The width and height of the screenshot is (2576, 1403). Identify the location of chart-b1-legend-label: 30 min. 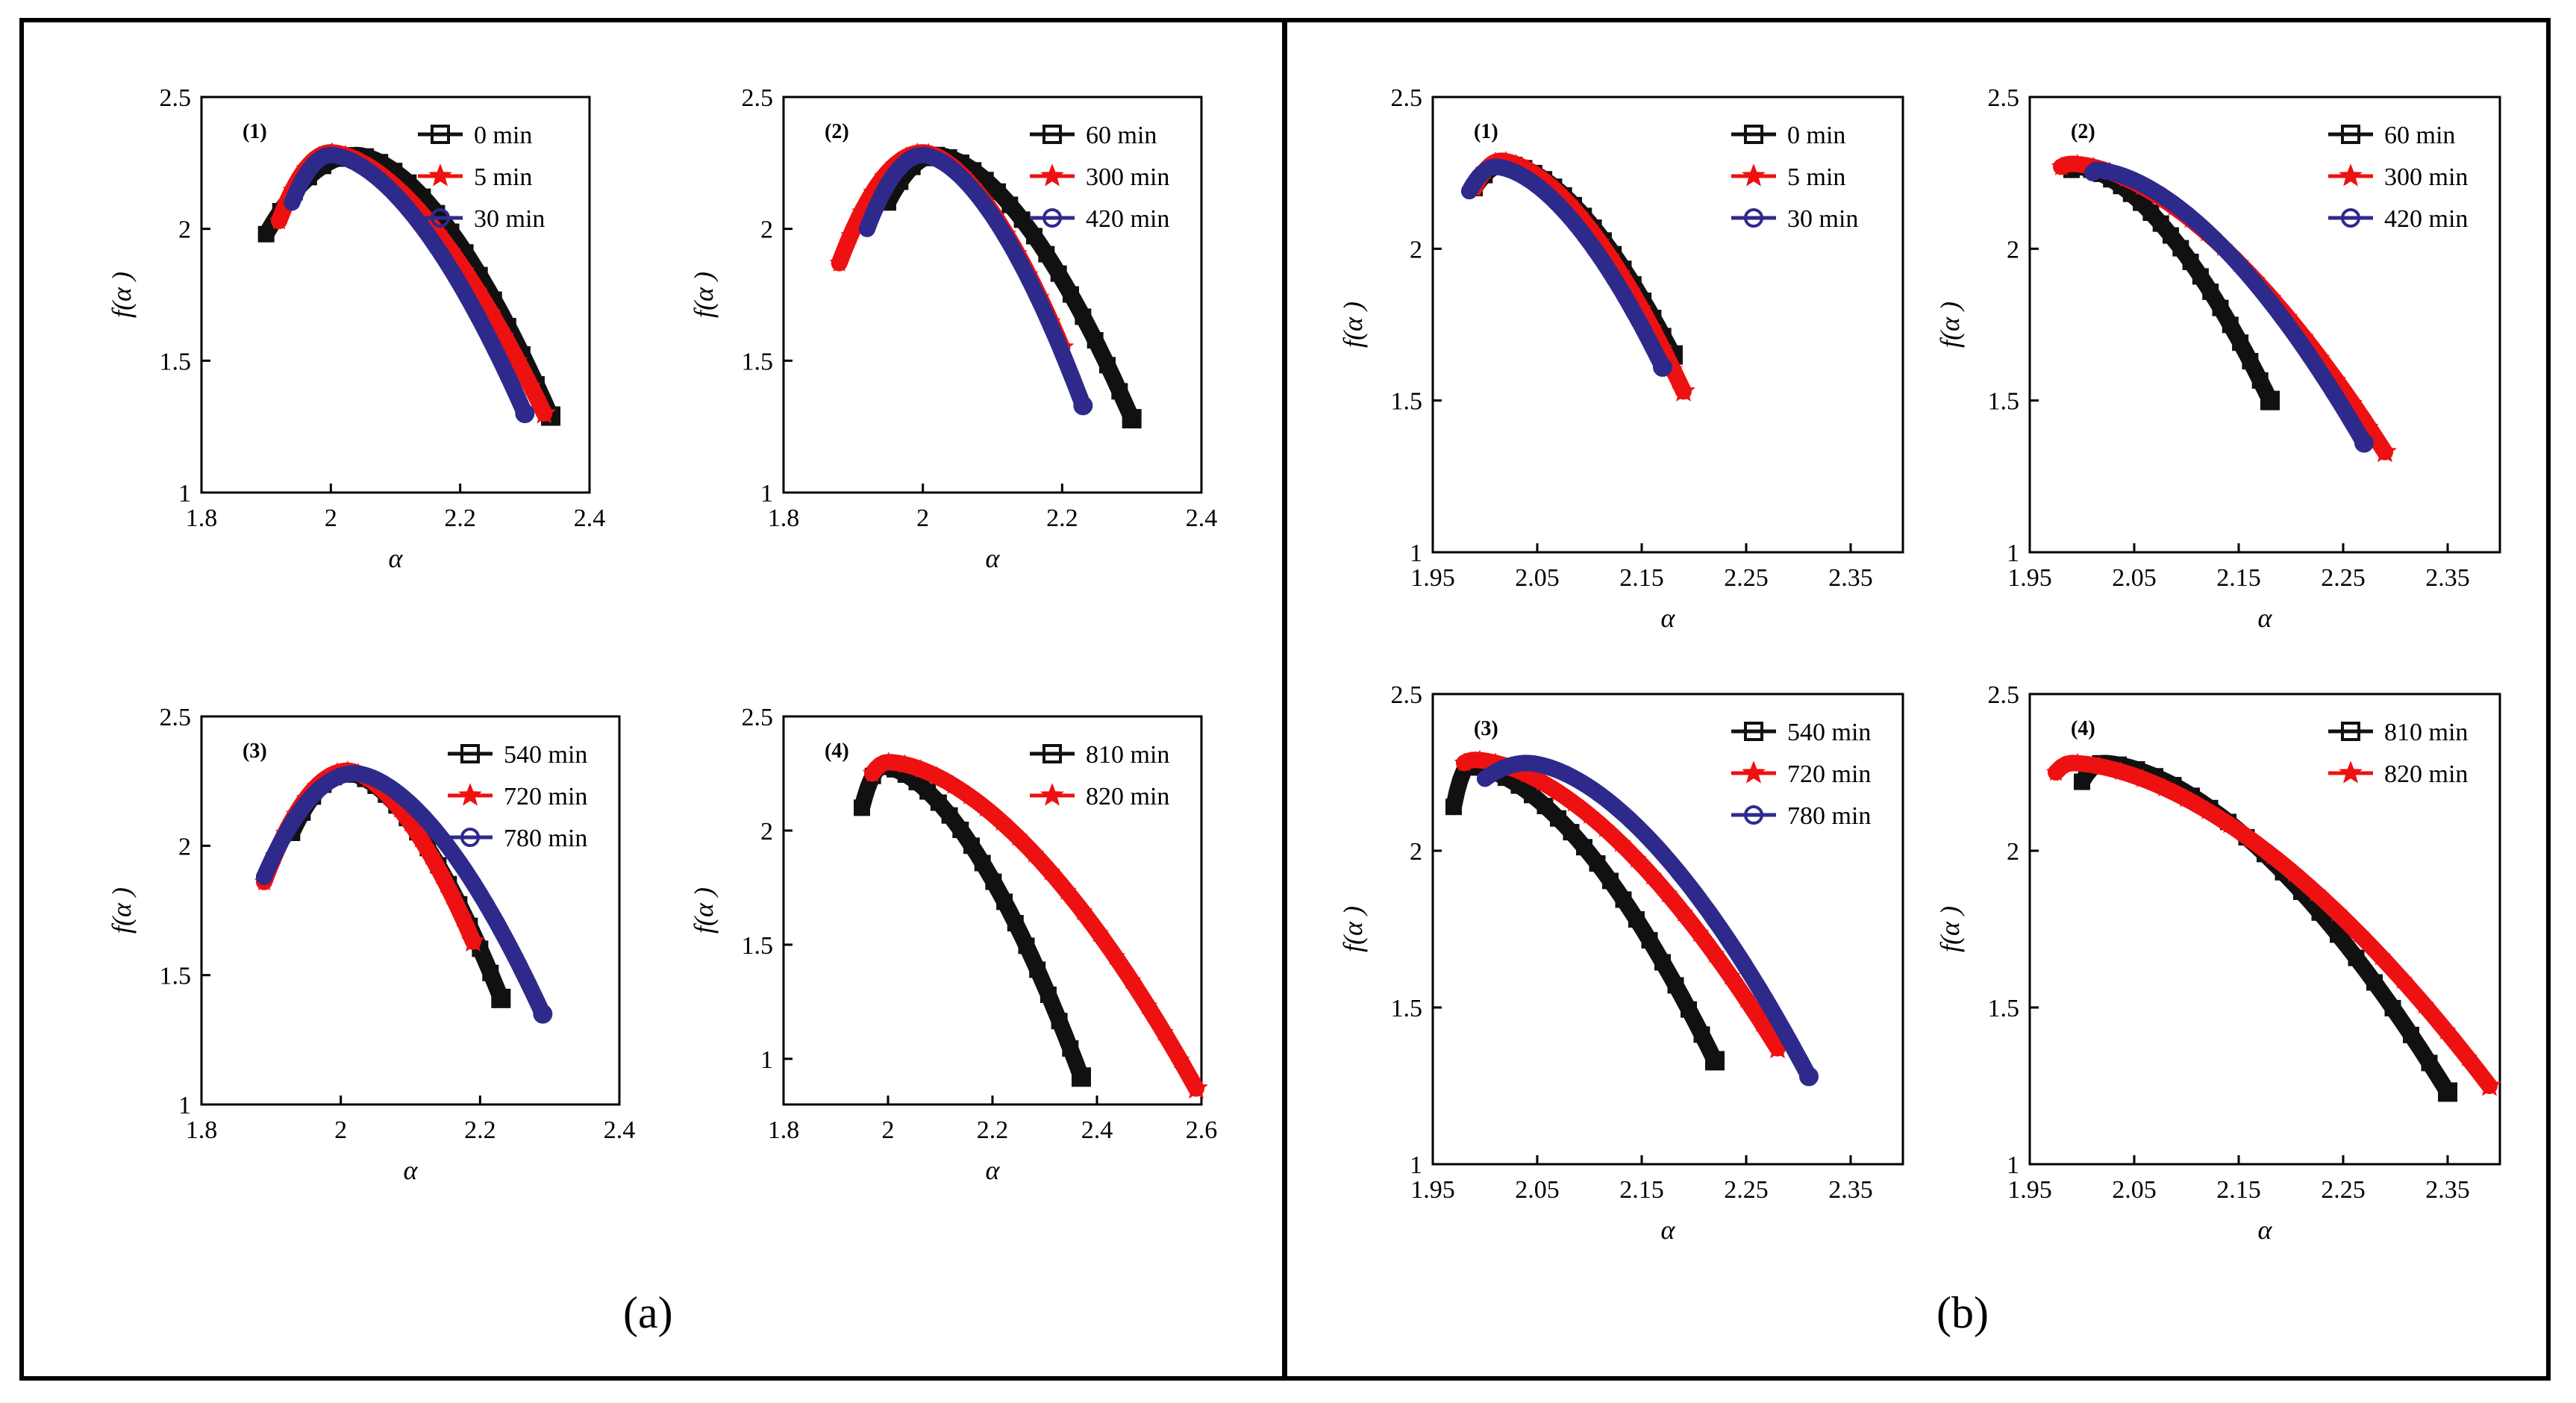
(1822, 219).